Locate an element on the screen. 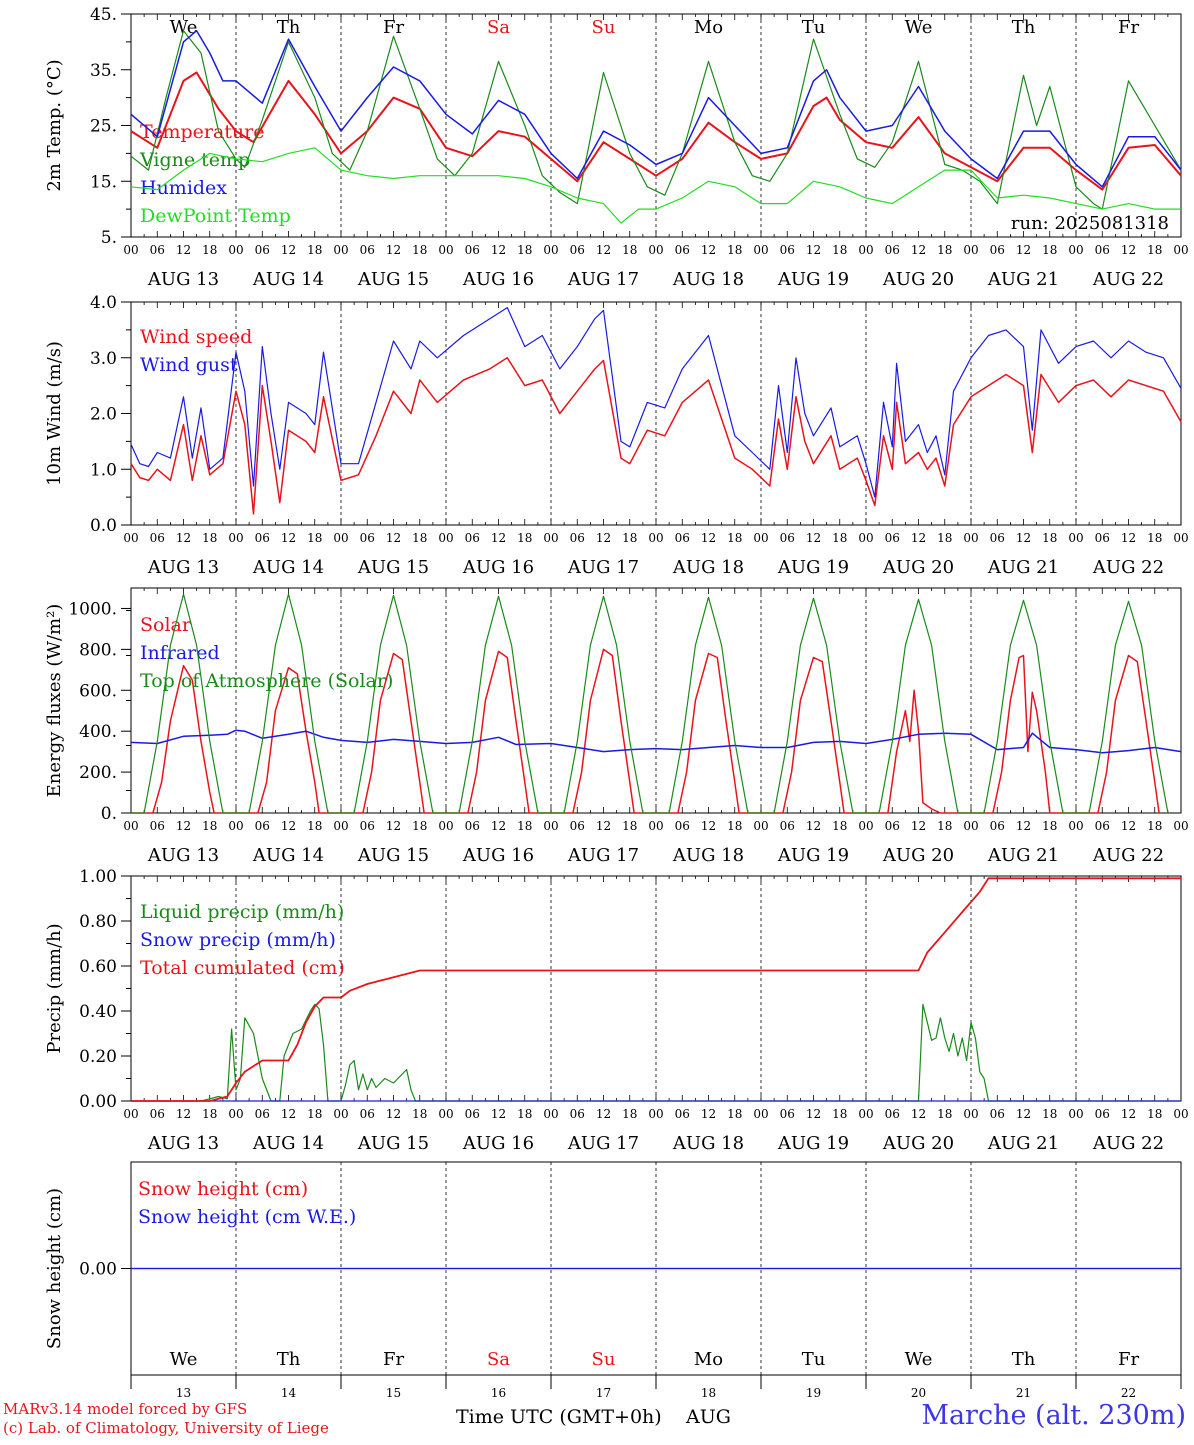 The width and height of the screenshot is (1194, 1445). day-name-label: Th is located at coordinates (1024, 1359).